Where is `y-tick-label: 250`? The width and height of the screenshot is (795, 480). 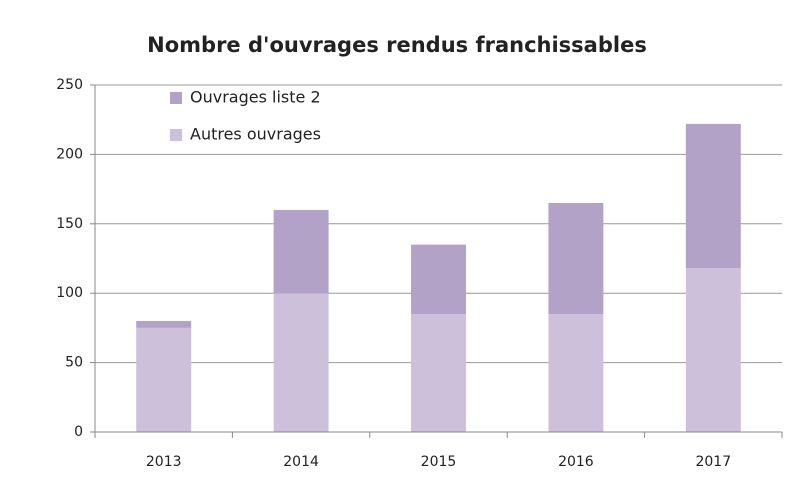 y-tick-label: 250 is located at coordinates (69, 85).